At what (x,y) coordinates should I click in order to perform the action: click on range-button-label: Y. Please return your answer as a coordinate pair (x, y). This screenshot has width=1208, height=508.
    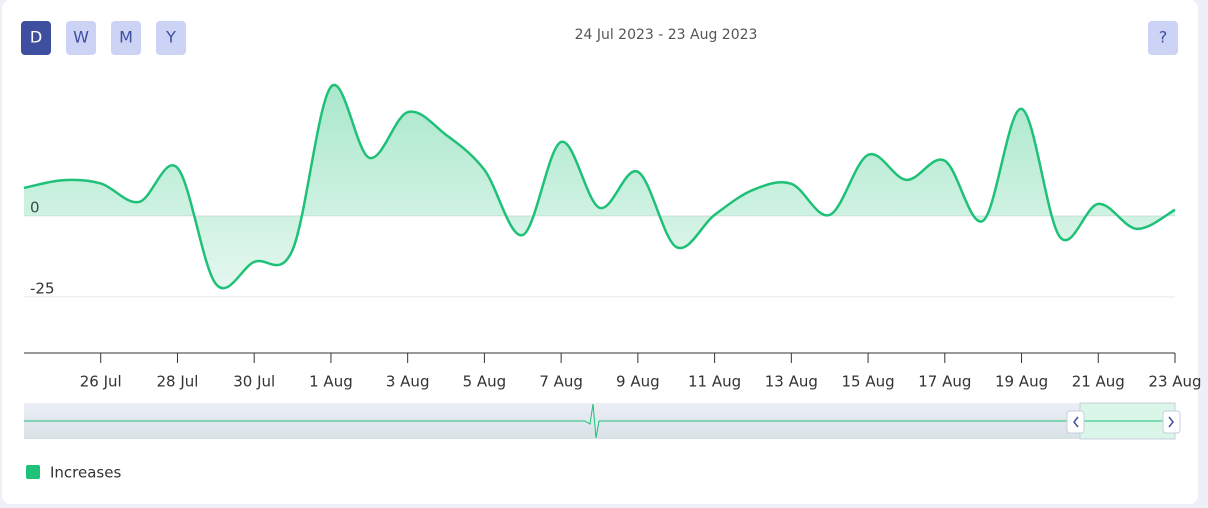
    Looking at the image, I should click on (170, 37).